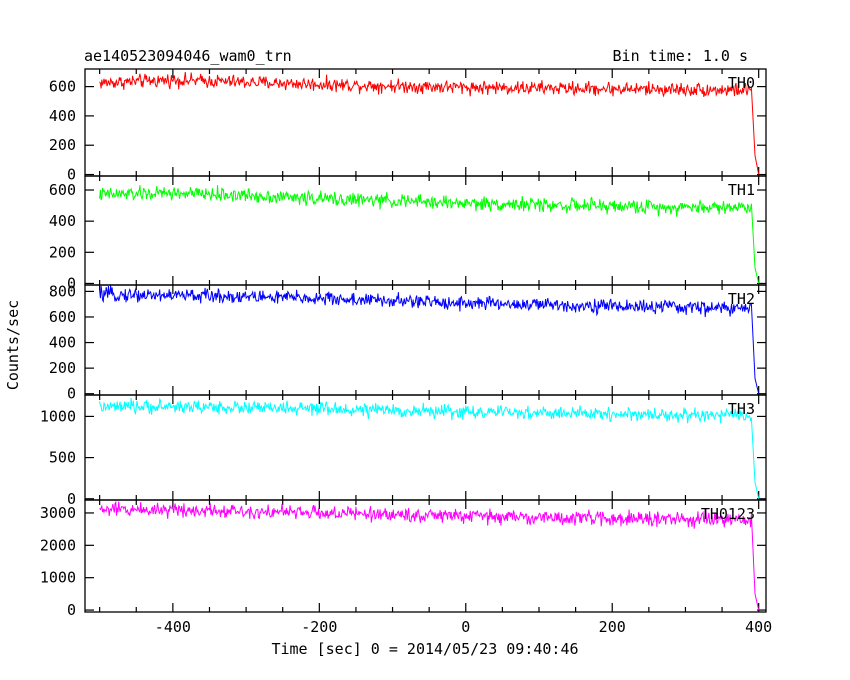 The image size is (850, 680). I want to click on series-trace-th2, so click(429, 339).